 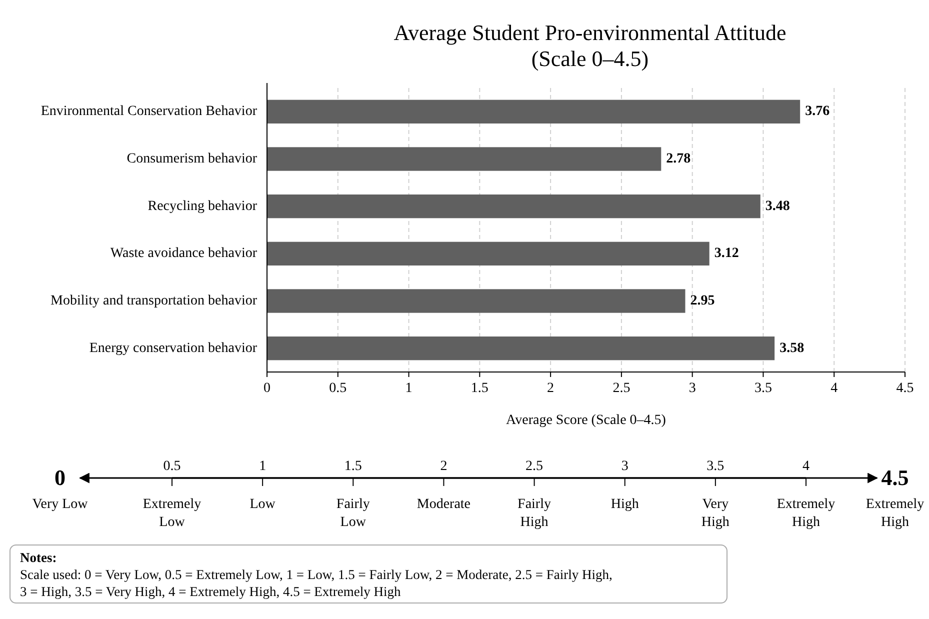 I want to click on text: High, so click(x=624, y=504).